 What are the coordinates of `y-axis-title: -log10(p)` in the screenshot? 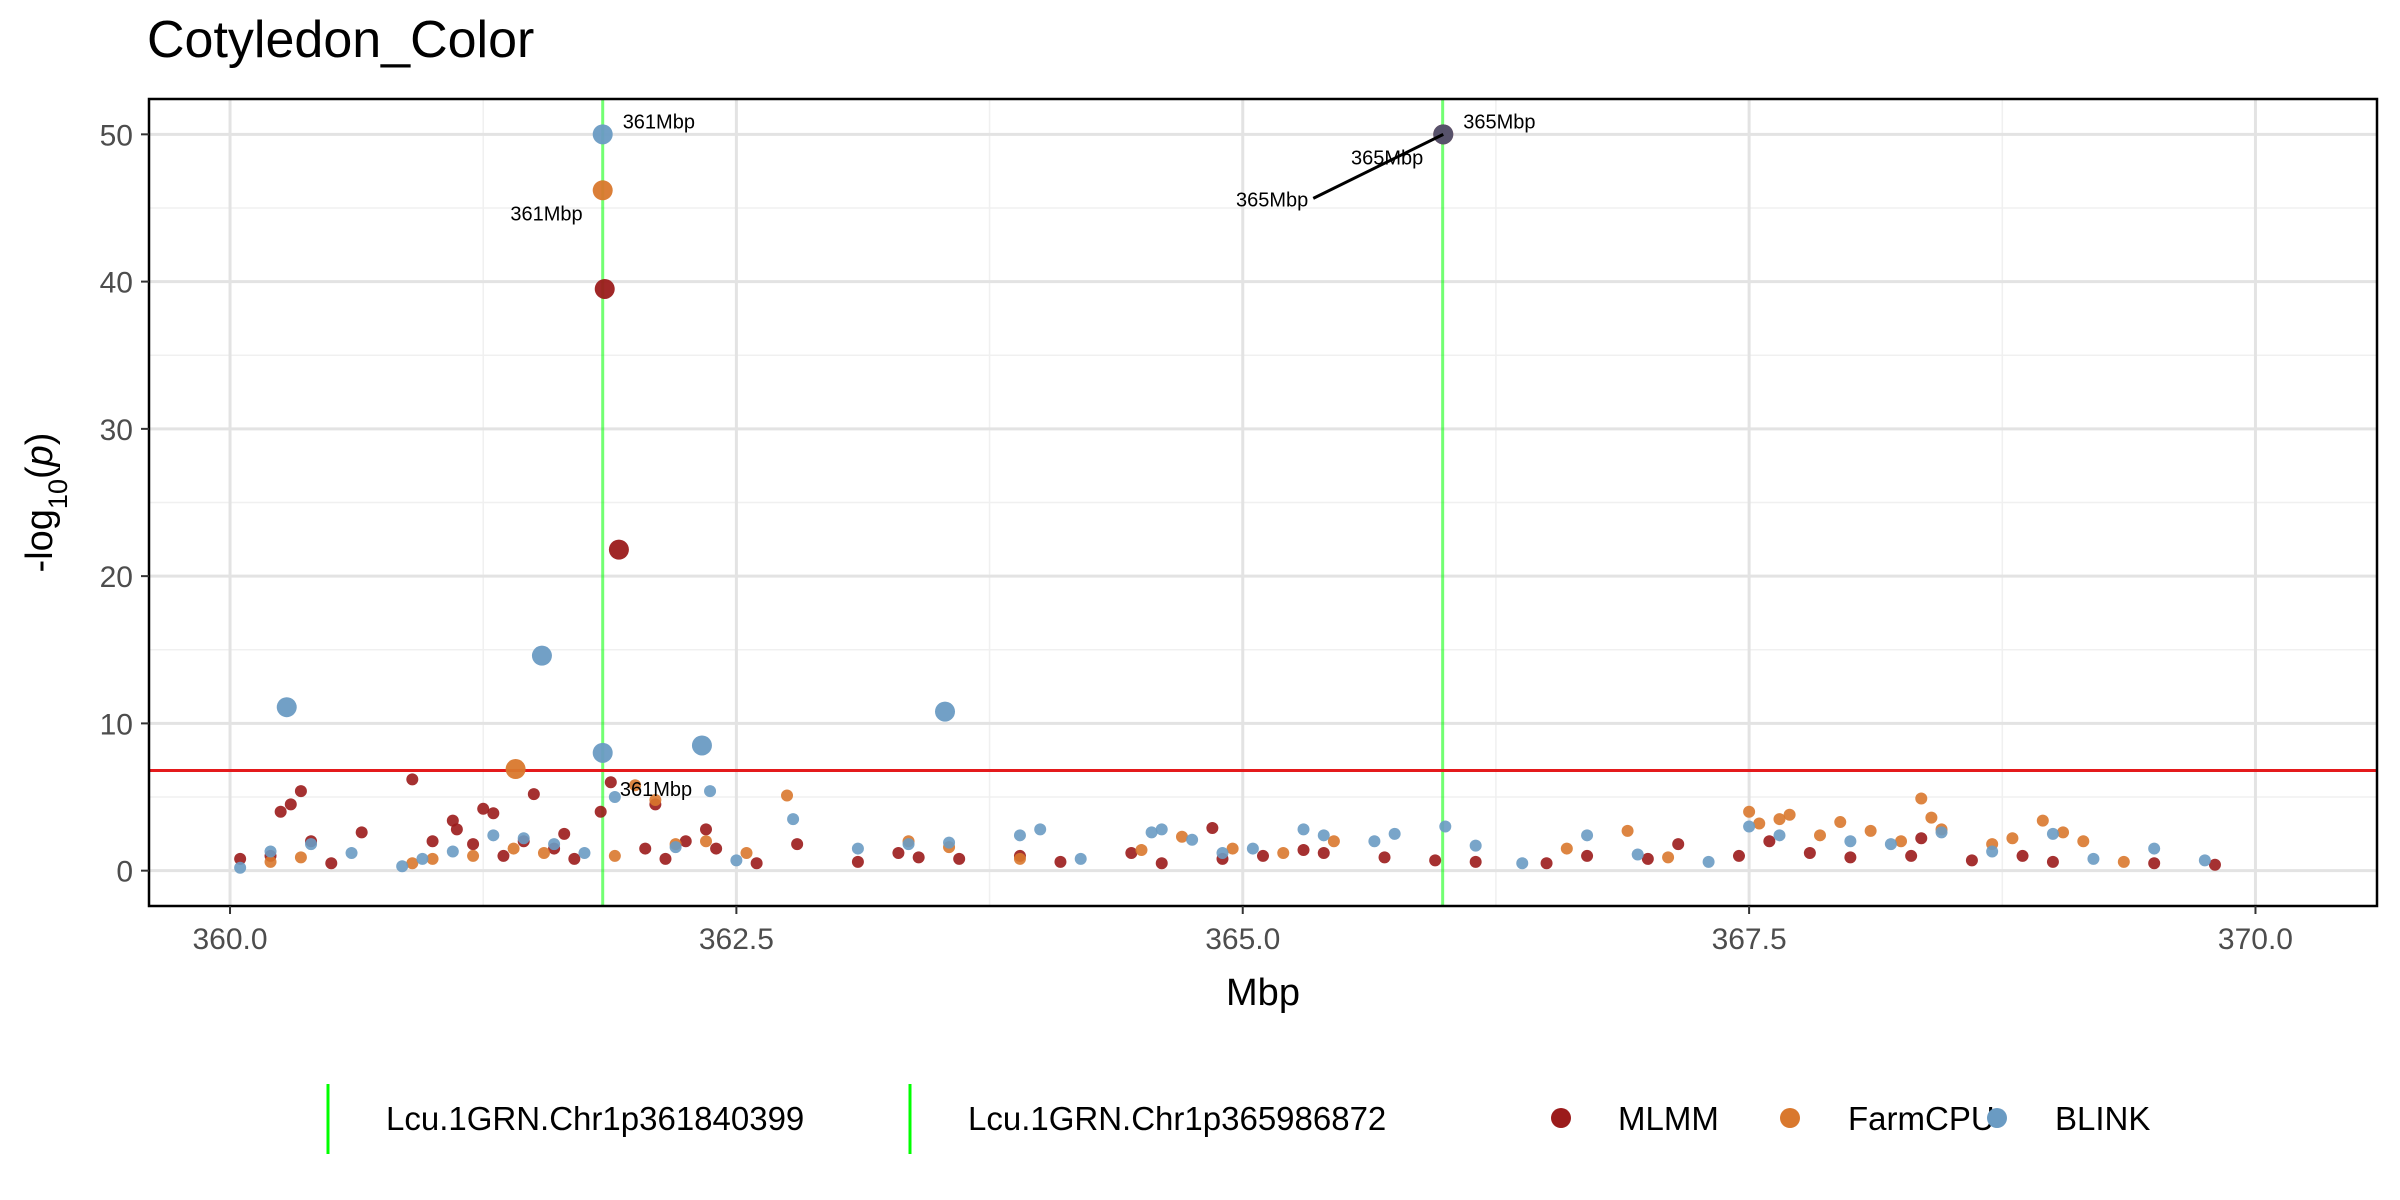 It's located at (46, 503).